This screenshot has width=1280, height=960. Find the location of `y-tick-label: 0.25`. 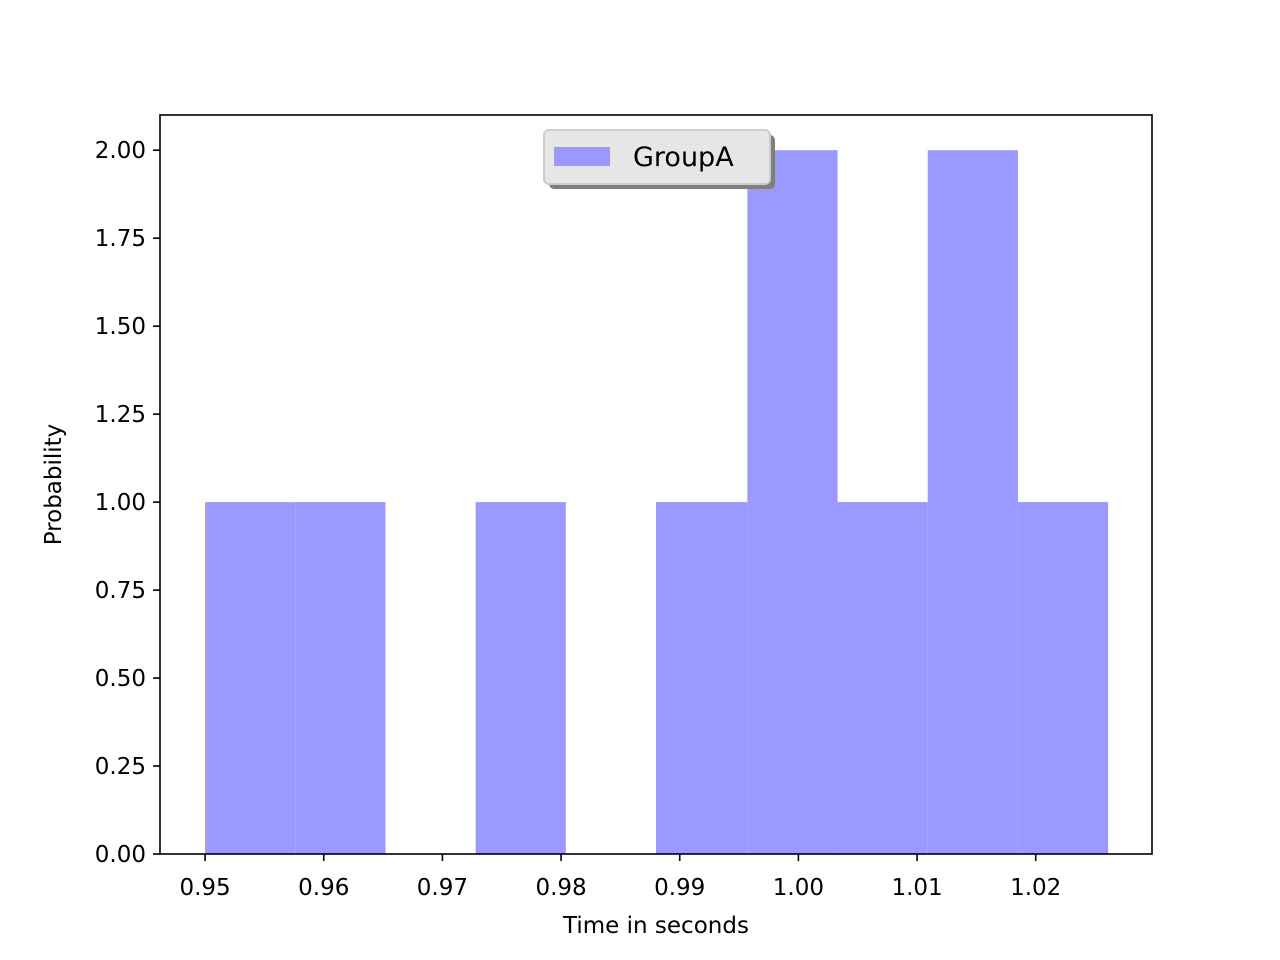

y-tick-label: 0.25 is located at coordinates (120, 767).